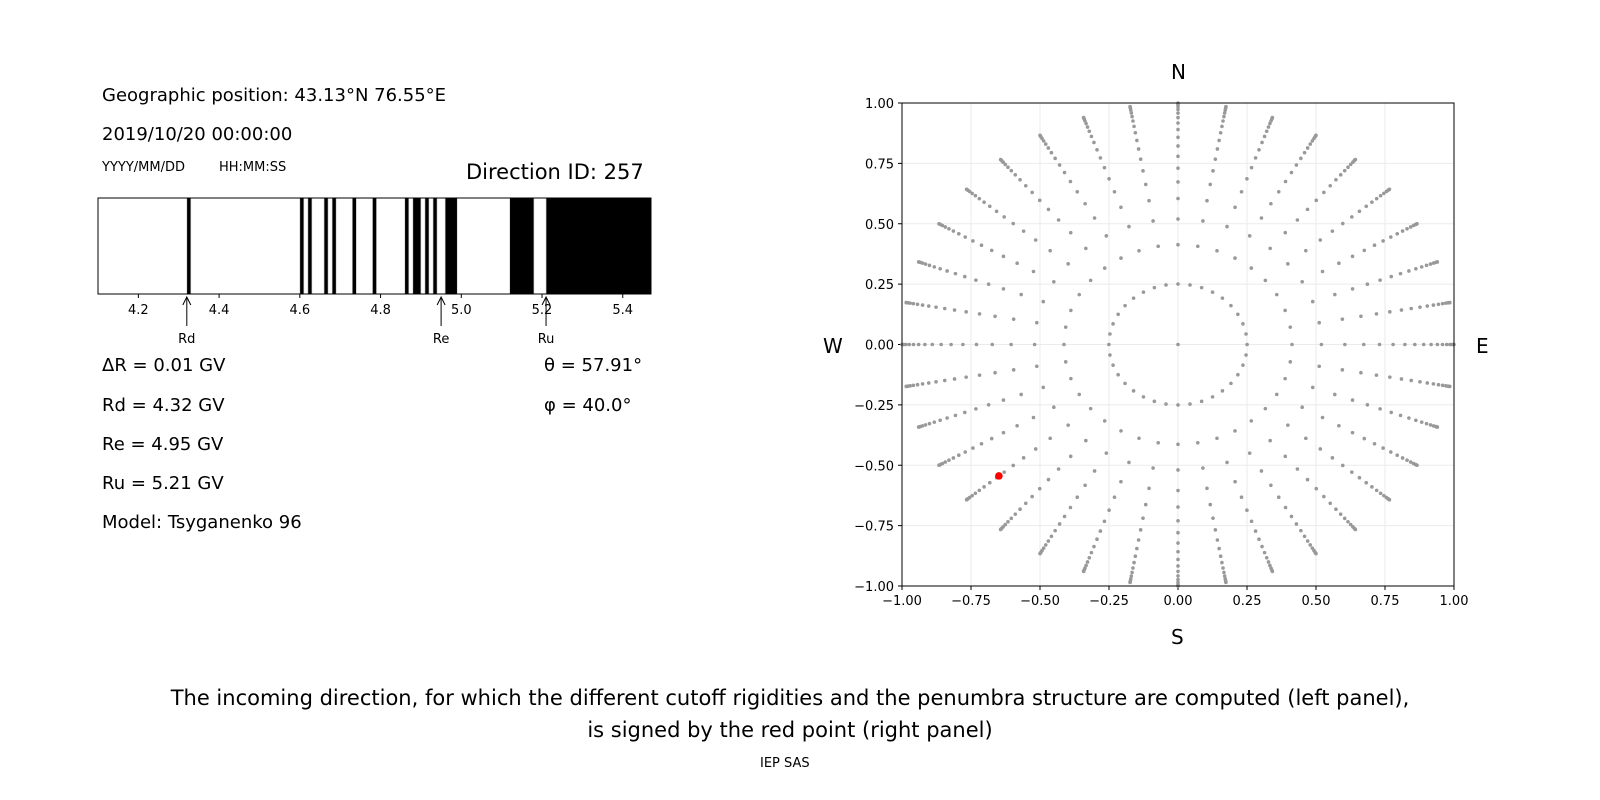  Describe the element at coordinates (441, 300) in the screenshot. I see `arrow-head-icon` at that location.